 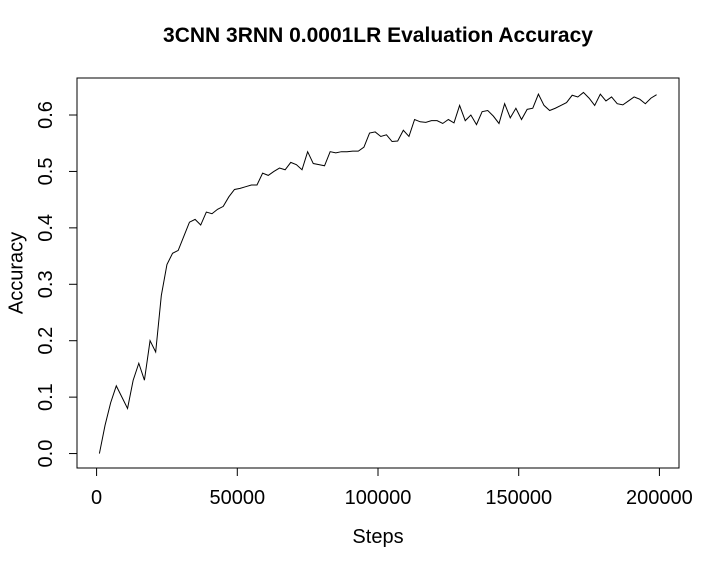 I want to click on x-tick-label: 100000, so click(x=378, y=498).